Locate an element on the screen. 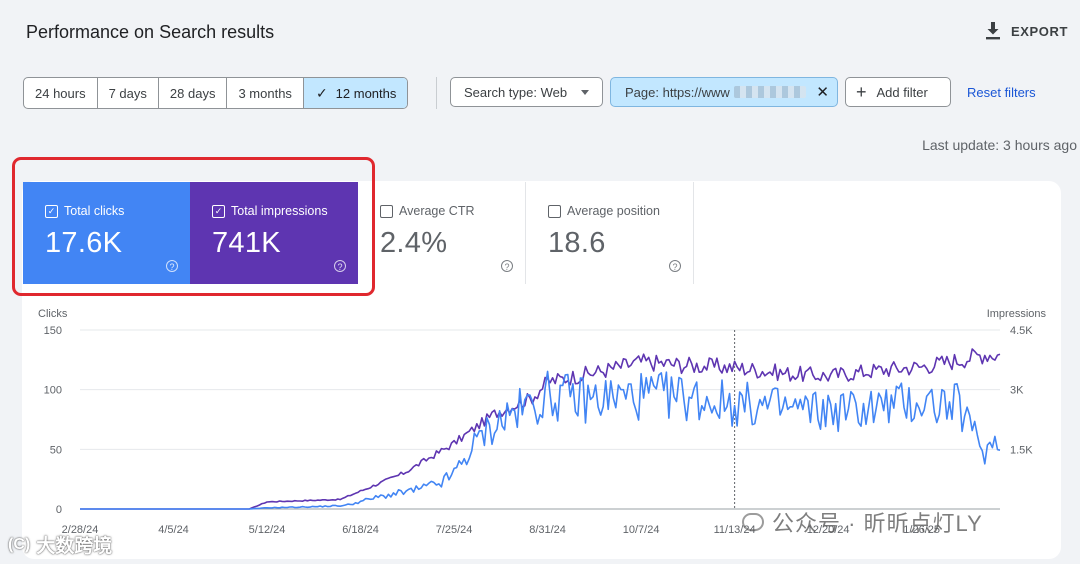 The image size is (1080, 564). range-7-days: 7 days is located at coordinates (128, 93).